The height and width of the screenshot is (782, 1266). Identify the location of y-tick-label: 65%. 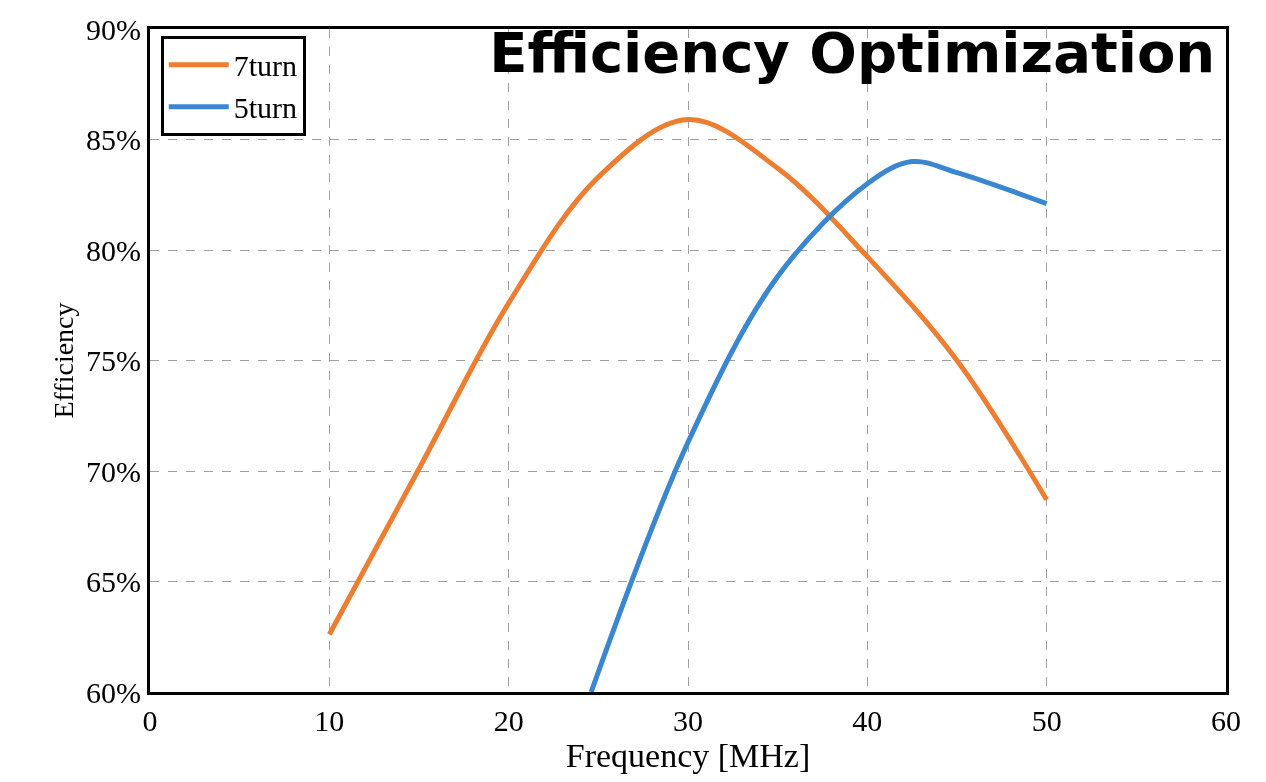
(113, 581).